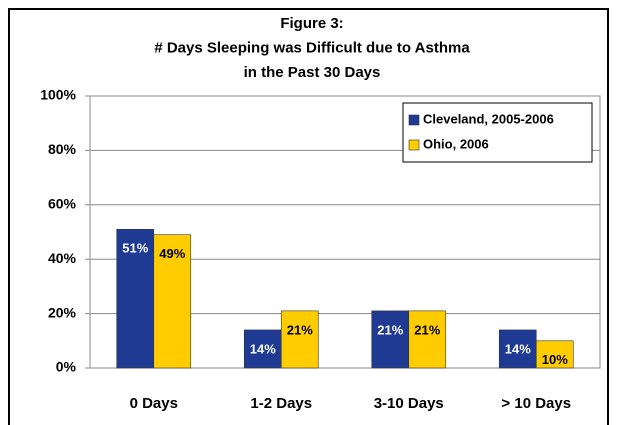  I want to click on x-tick-label: 0 Days, so click(154, 403).